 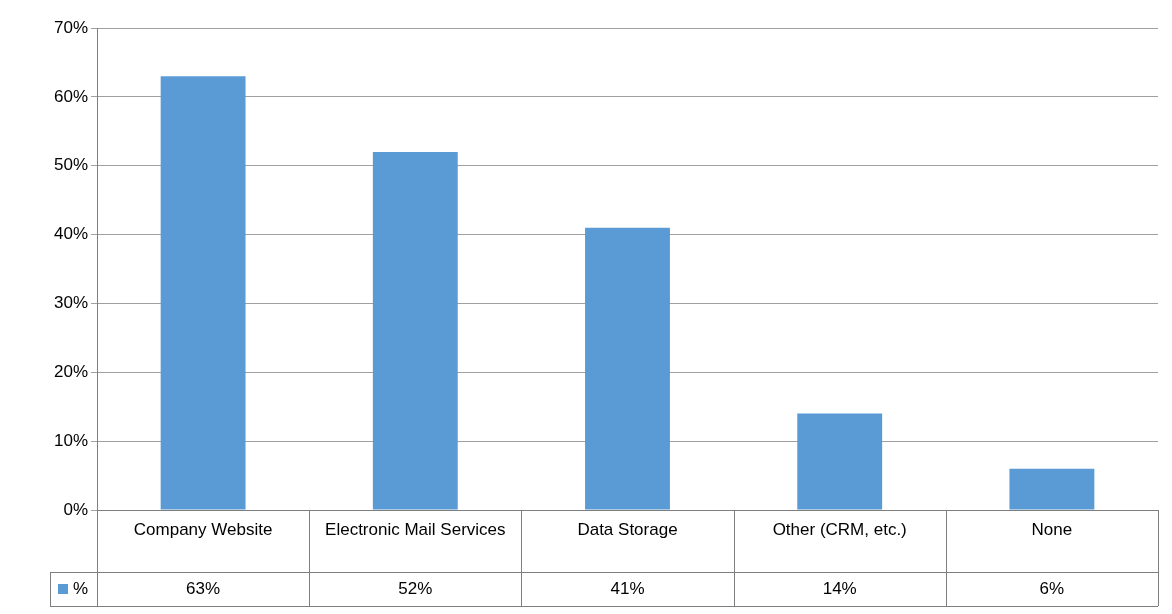 What do you see at coordinates (70, 440) in the screenshot?
I see `y-tick-label: 10%` at bounding box center [70, 440].